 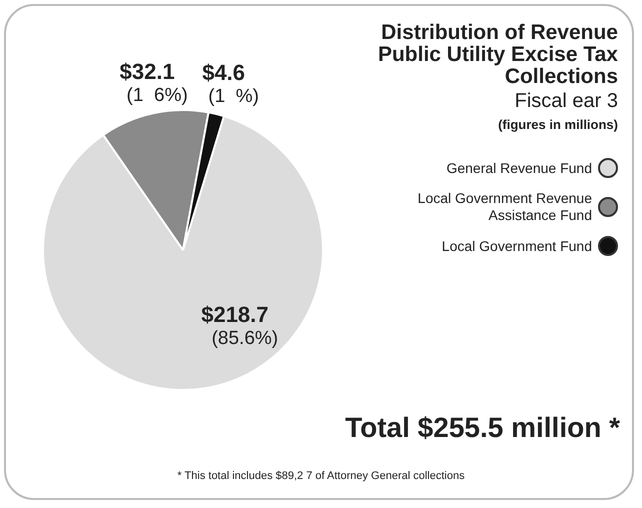 What do you see at coordinates (239, 326) in the screenshot?
I see `data-label: $218.7 (85.6%)` at bounding box center [239, 326].